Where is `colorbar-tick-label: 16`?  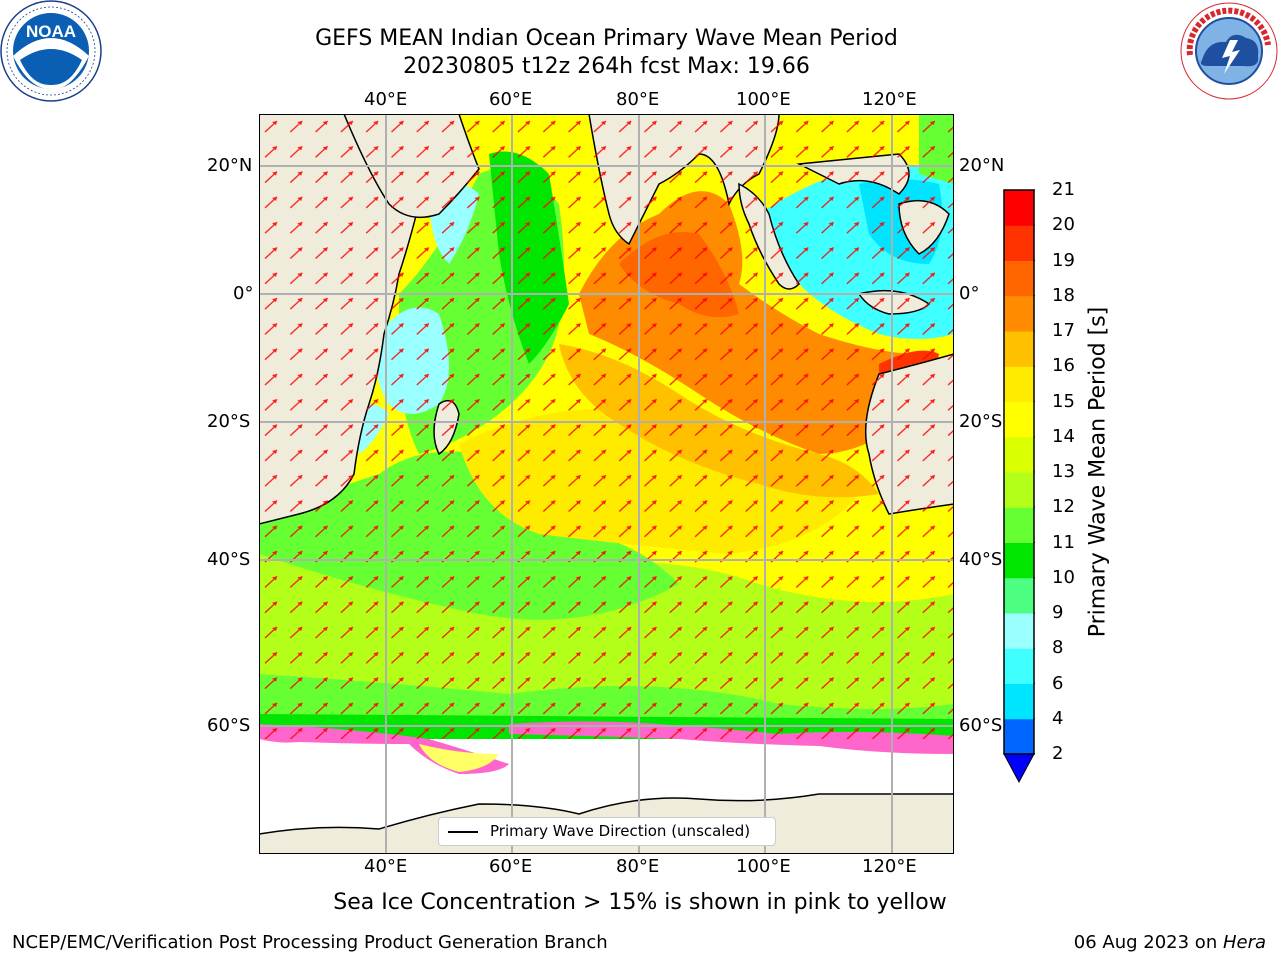 colorbar-tick-label: 16 is located at coordinates (1063, 366).